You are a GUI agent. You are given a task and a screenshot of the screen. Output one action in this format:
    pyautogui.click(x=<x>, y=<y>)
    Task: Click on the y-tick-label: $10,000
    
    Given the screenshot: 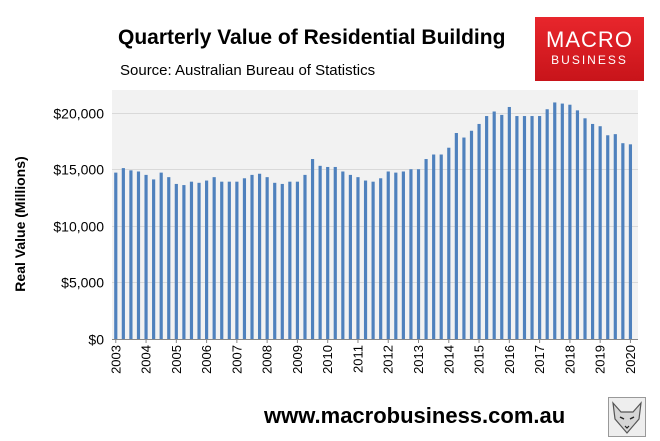 What is the action you would take?
    pyautogui.click(x=78, y=227)
    